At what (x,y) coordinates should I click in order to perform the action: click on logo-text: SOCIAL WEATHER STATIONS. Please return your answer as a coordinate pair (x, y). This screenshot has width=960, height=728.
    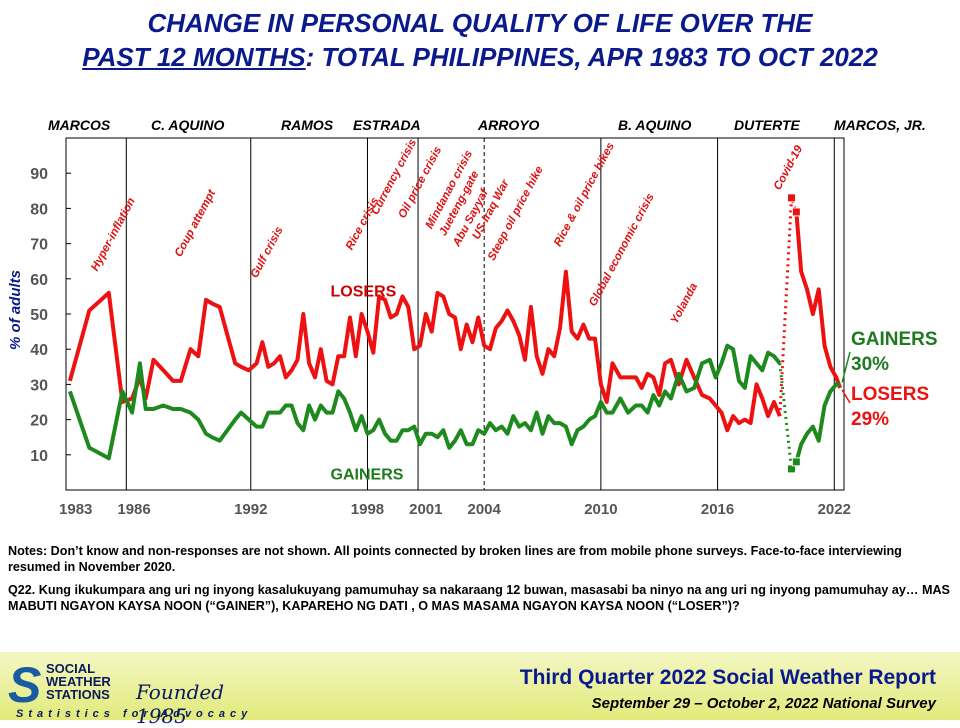
    Looking at the image, I should click on (78, 681).